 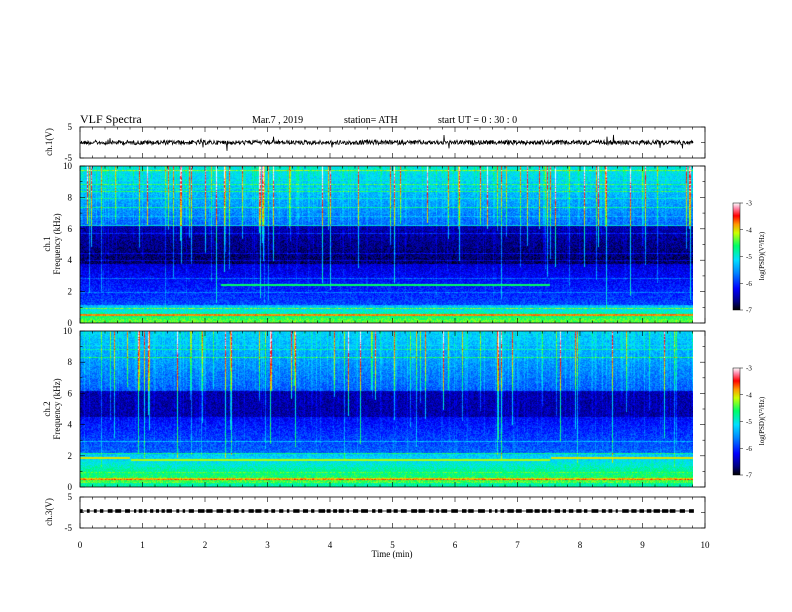 What do you see at coordinates (517, 545) in the screenshot?
I see `x-tick-label: 7` at bounding box center [517, 545].